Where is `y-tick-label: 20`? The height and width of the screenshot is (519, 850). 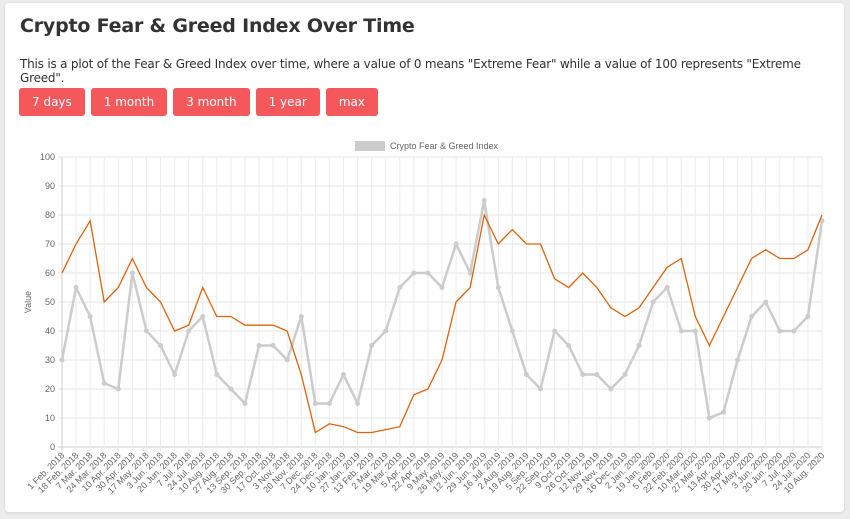
y-tick-label: 20 is located at coordinates (50, 389).